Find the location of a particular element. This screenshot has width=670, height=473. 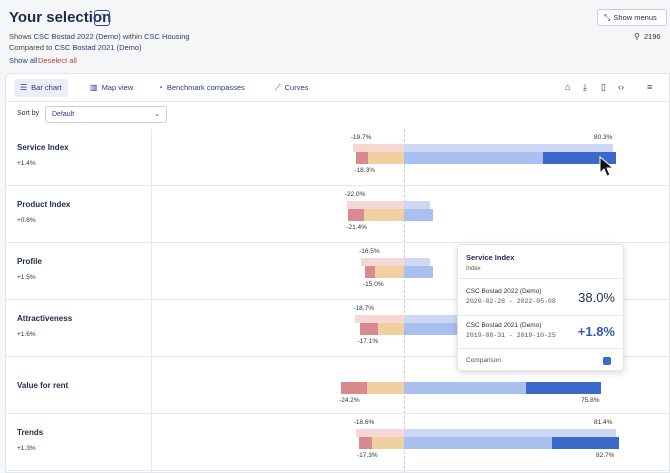

positive-value-label: 82.7% is located at coordinates (605, 455).